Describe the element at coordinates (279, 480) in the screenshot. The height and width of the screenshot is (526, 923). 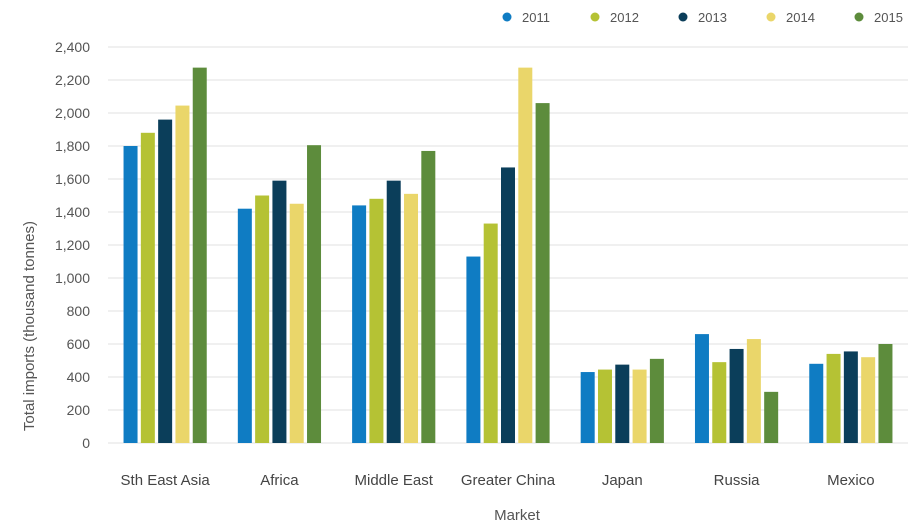
I see `x-tick-label: Africa` at that location.